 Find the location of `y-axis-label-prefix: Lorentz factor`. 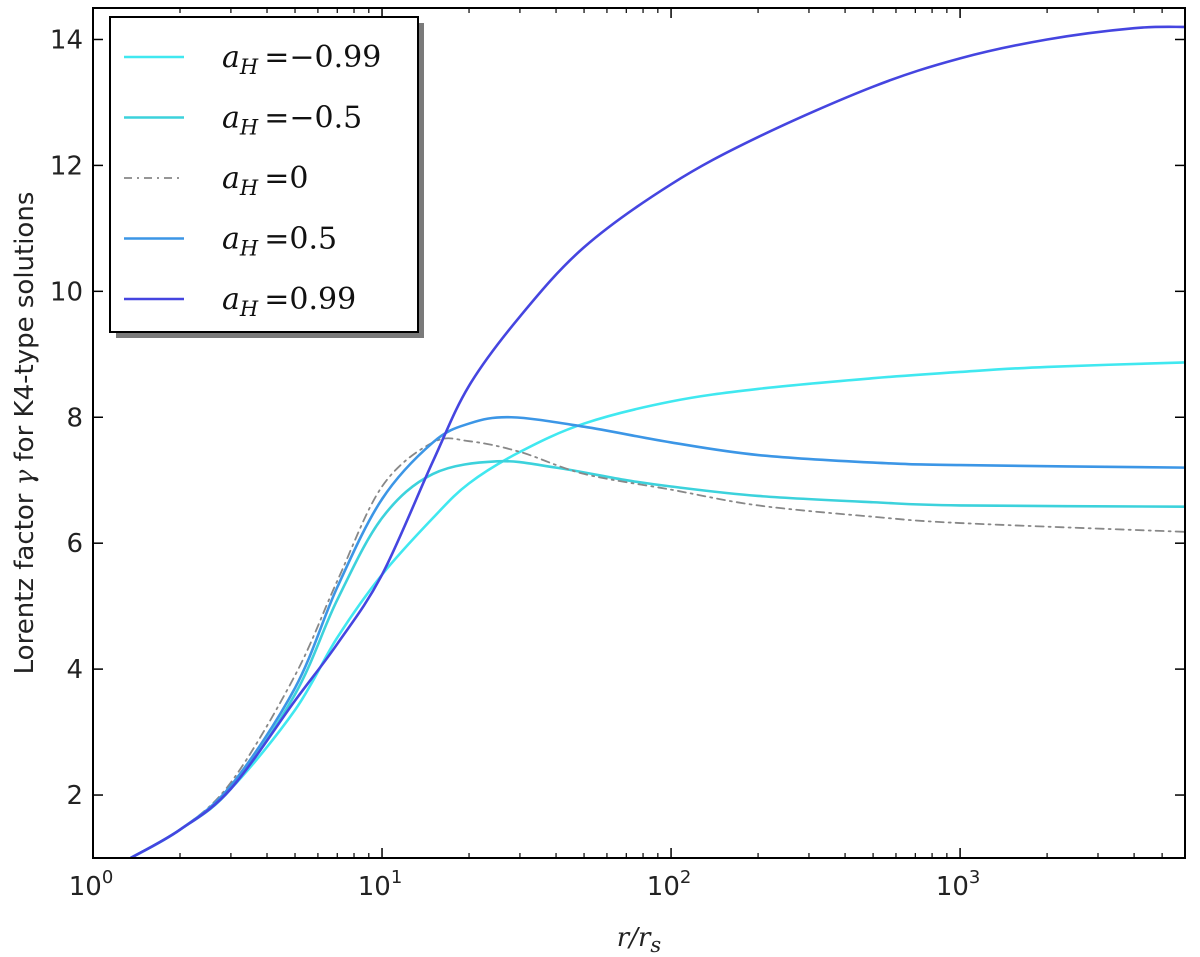

y-axis-label-prefix: Lorentz factor is located at coordinates (25, 579).